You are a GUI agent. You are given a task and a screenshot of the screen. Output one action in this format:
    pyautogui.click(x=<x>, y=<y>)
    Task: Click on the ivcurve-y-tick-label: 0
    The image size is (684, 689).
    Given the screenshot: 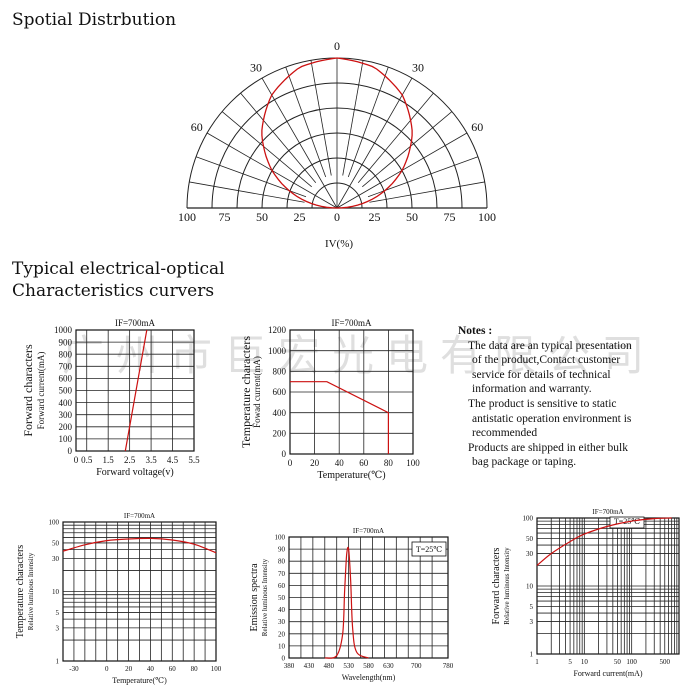 What is the action you would take?
    pyautogui.click(x=70, y=451)
    